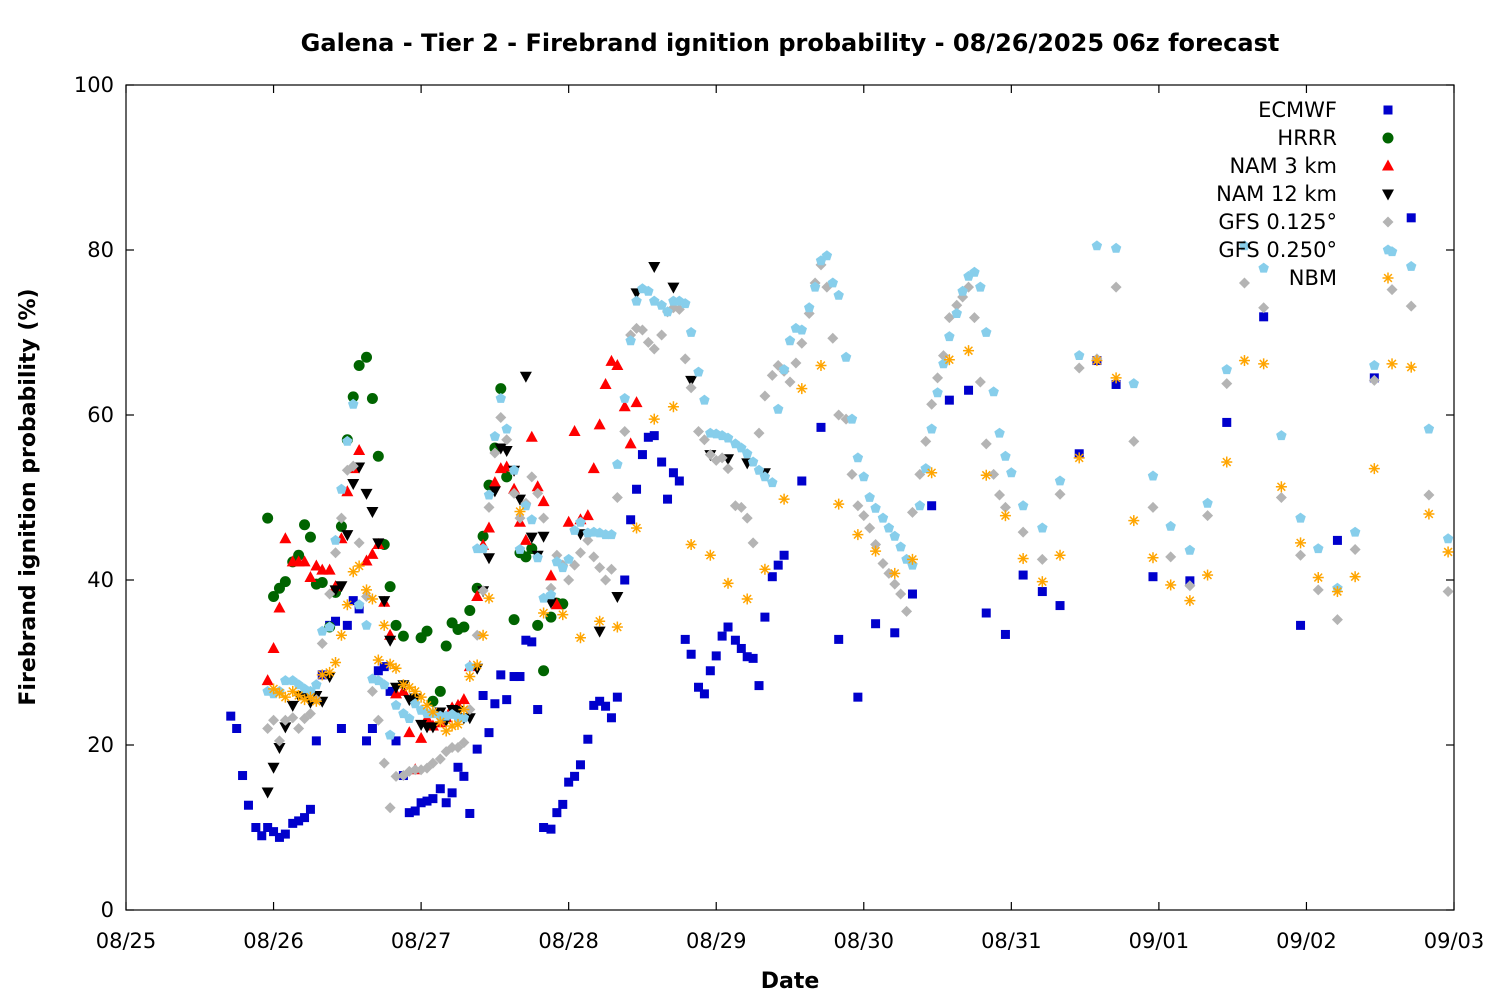 Image resolution: width=1500 pixels, height=1000 pixels. Describe the element at coordinates (1388, 222) in the screenshot. I see `legend-marker` at that location.